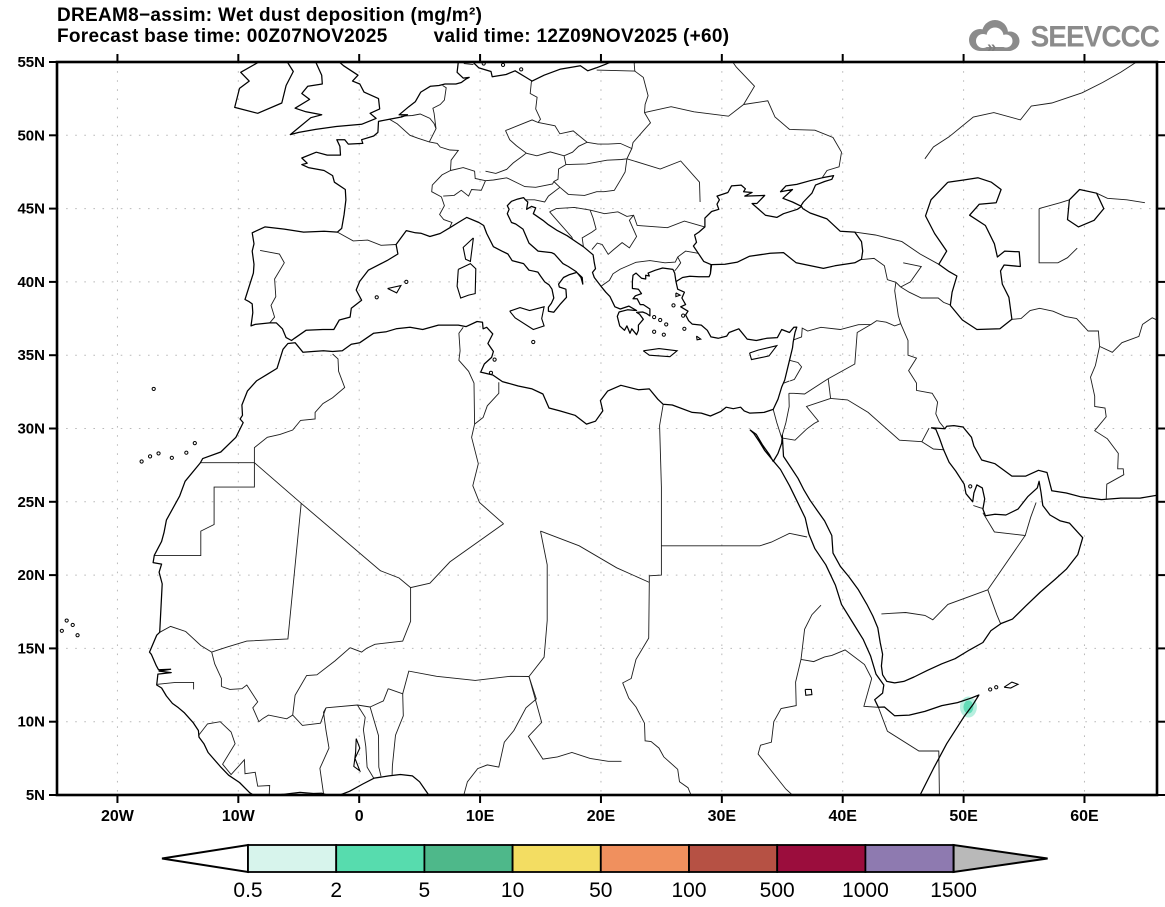 Image resolution: width=1165 pixels, height=907 pixels. I want to click on colorbar-legend: 0.5 2 5 10 50 100 500 1000 1500, so click(604, 872).